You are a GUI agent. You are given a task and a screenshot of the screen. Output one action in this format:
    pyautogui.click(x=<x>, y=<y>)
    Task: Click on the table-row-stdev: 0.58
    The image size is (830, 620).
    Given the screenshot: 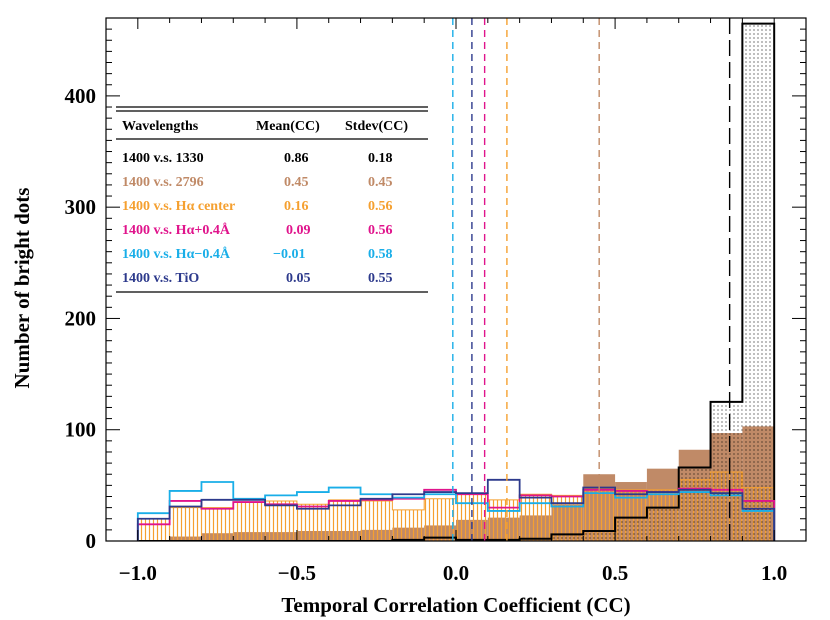 What is the action you would take?
    pyautogui.click(x=380, y=254)
    